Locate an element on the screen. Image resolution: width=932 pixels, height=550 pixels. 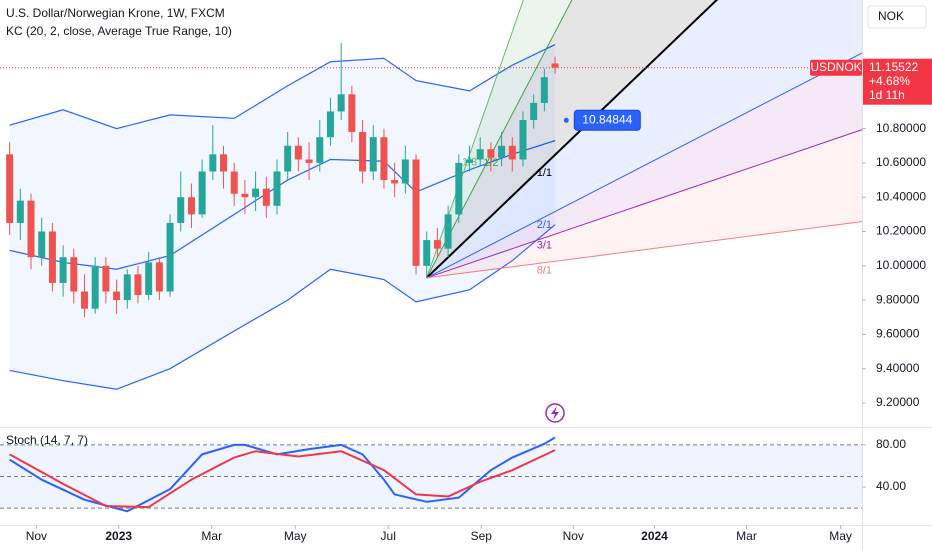
y-tick-label: 10.00000 is located at coordinates (901, 265).